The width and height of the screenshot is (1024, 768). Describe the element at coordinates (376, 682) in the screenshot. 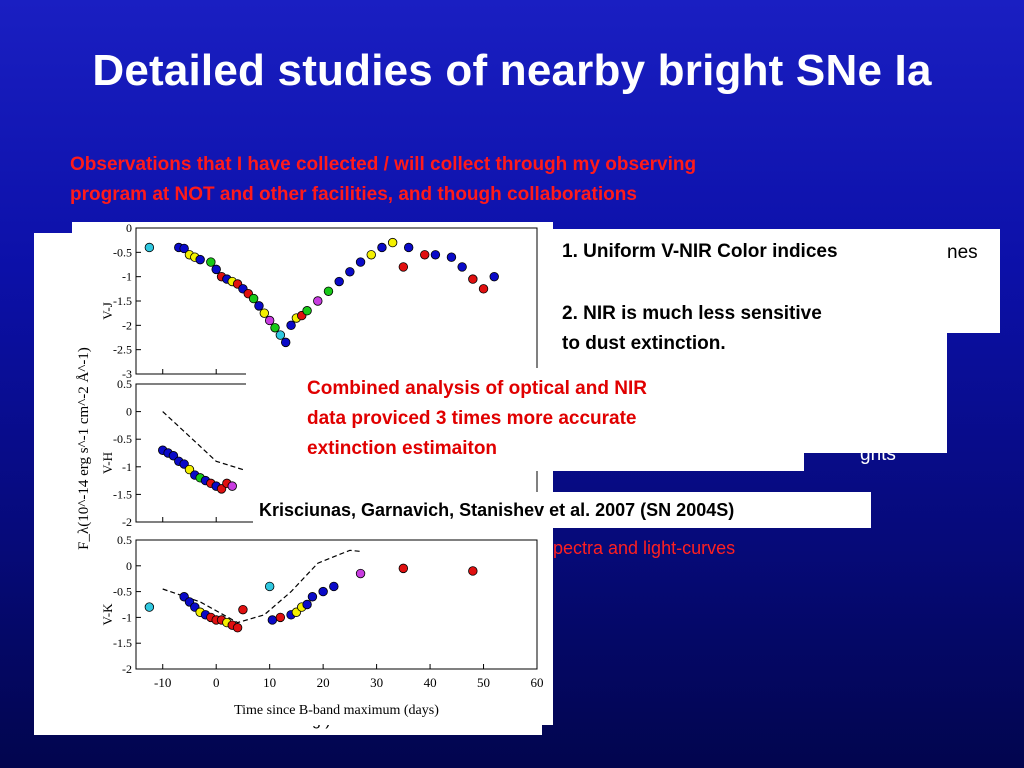

I see `x-tick-label: 30` at that location.